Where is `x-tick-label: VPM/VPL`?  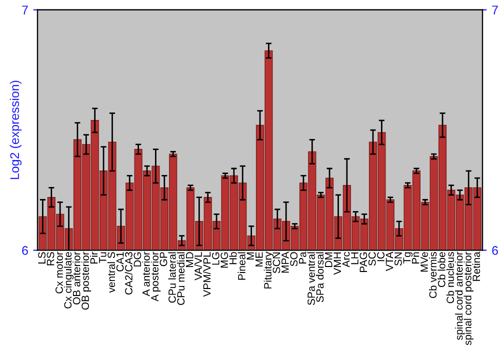
x-tick-label: VPM/VPL is located at coordinates (206, 274).